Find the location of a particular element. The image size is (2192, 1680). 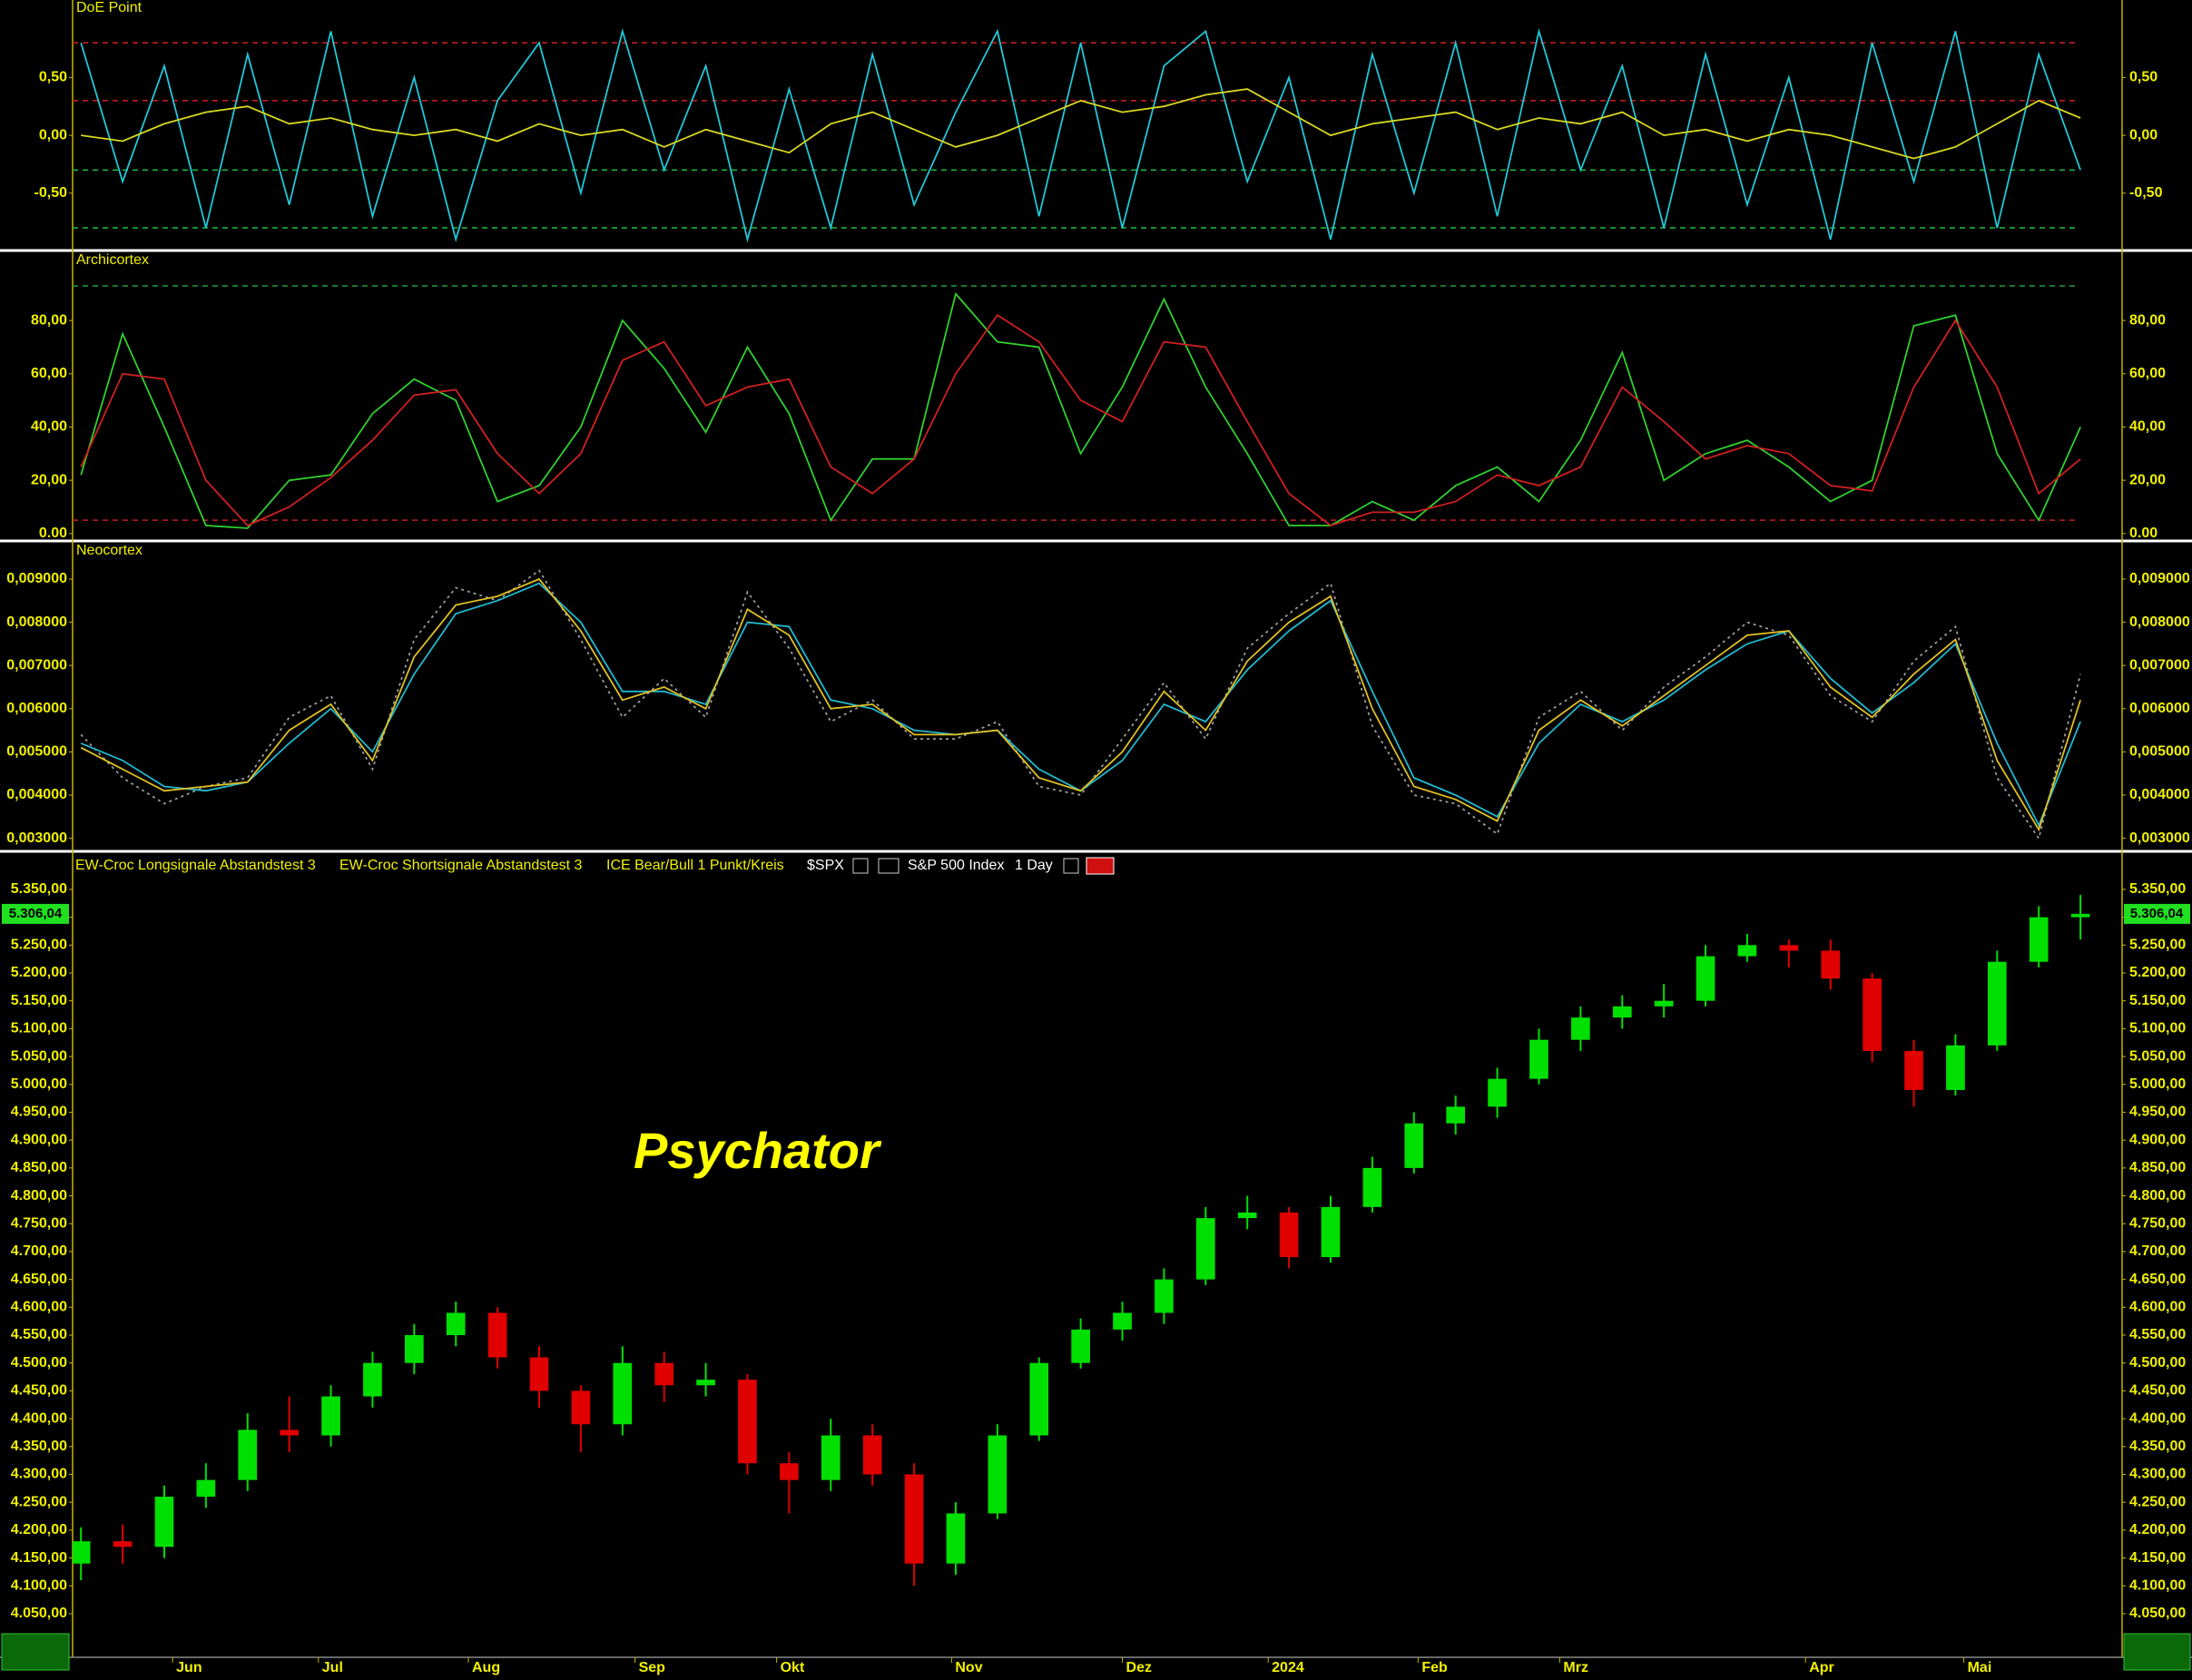

y-tick-label: 0,003000 is located at coordinates (36, 838).